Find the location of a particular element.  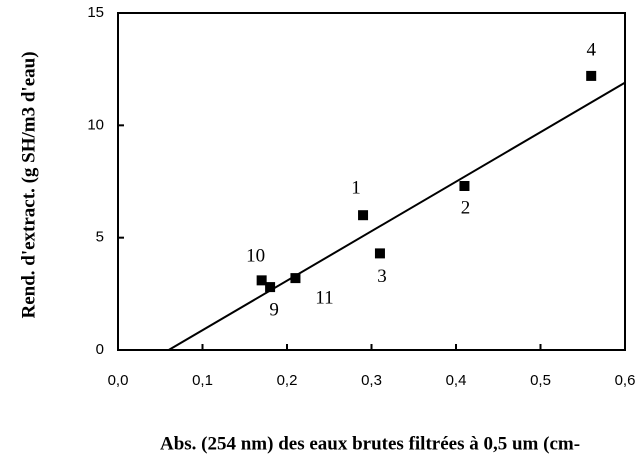

x-tick-label: 0,5 is located at coordinates (540, 380).